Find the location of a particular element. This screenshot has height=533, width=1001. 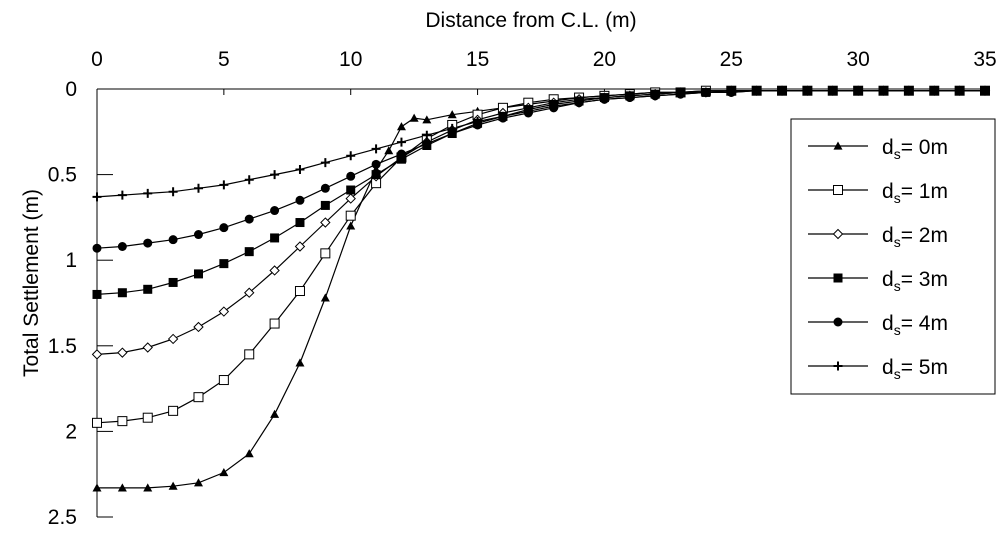

legend-entry-4: ds= 4m is located at coordinates (878, 325).